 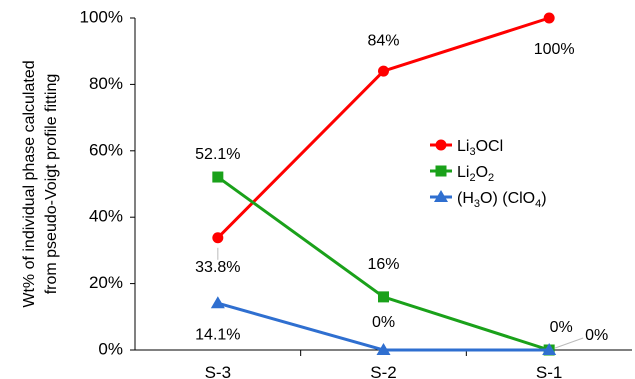 I want to click on legend-item-1: Li2O2, so click(x=462, y=174).